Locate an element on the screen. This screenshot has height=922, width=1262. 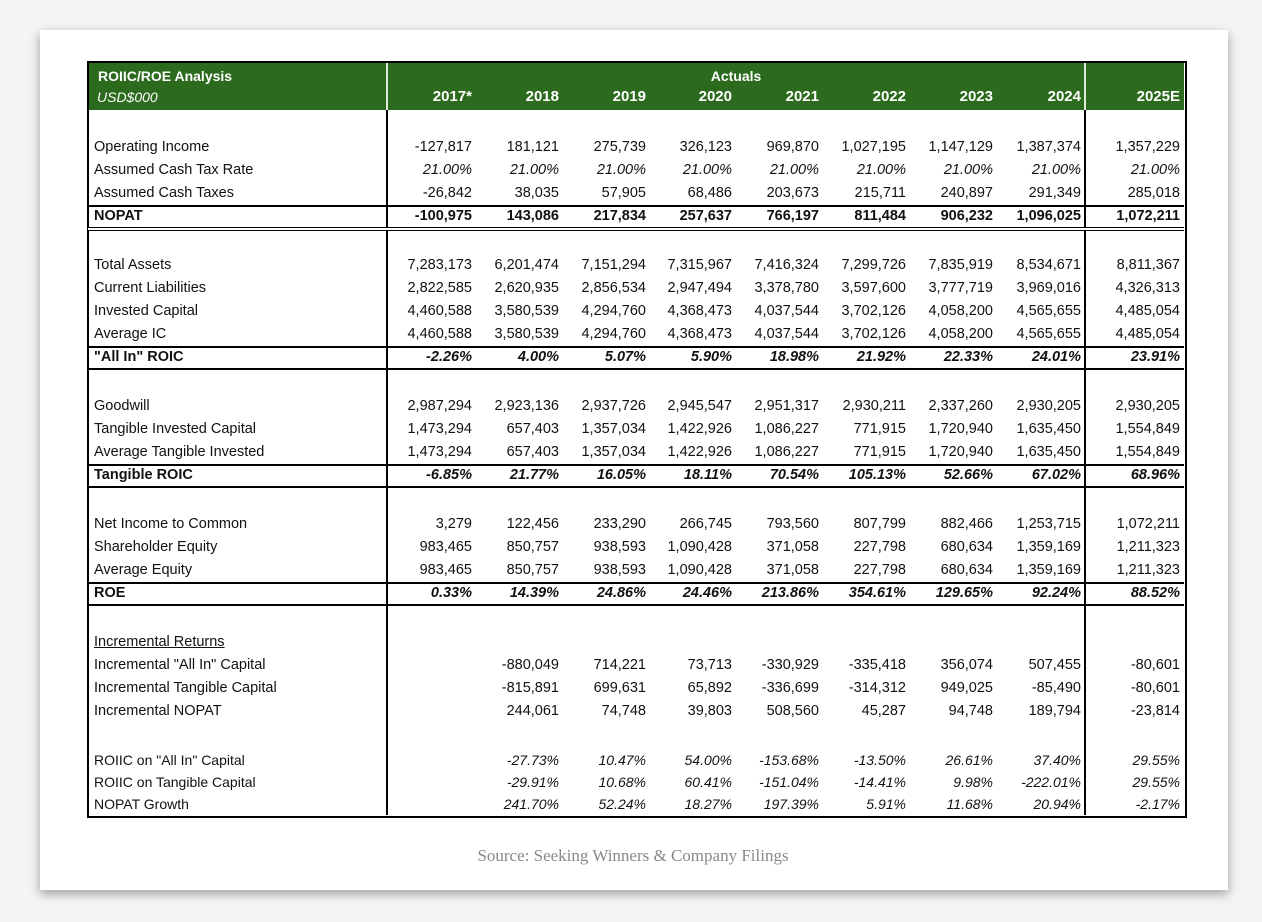
cell-value: 10.47% is located at coordinates (622, 760).